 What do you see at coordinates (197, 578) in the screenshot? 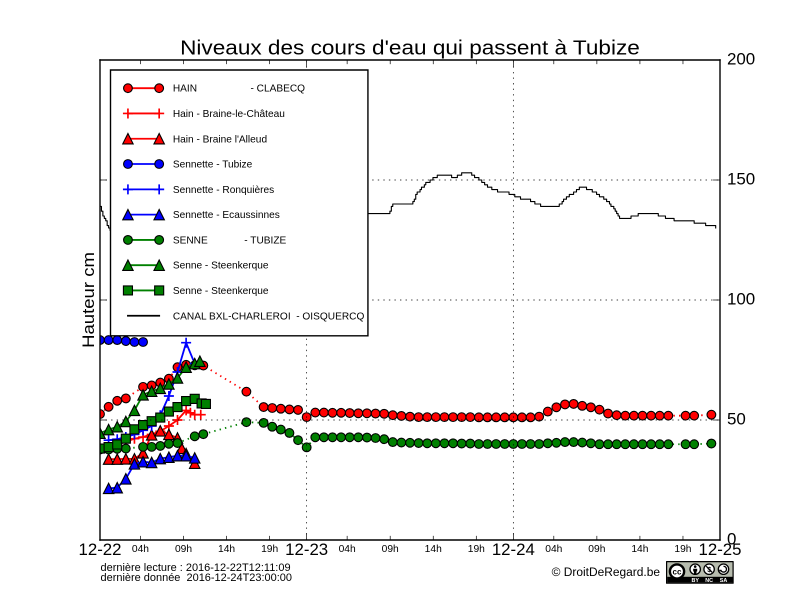
I see `svg-text:dernière donnée 2016-12-24T23: dernière donnée 2016-12-24T23:00:00` at bounding box center [197, 578].